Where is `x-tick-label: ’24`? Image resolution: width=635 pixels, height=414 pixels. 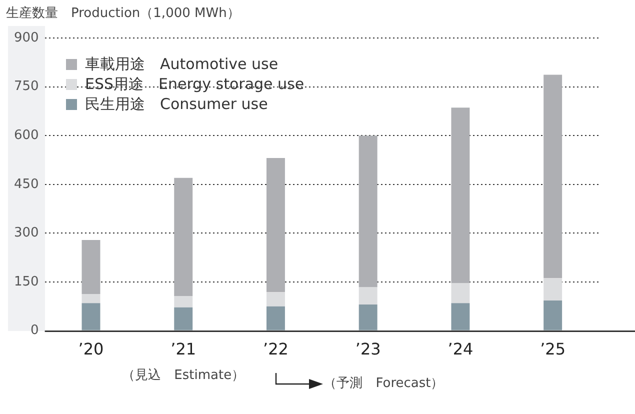
x-tick-label: ’24 is located at coordinates (461, 349).